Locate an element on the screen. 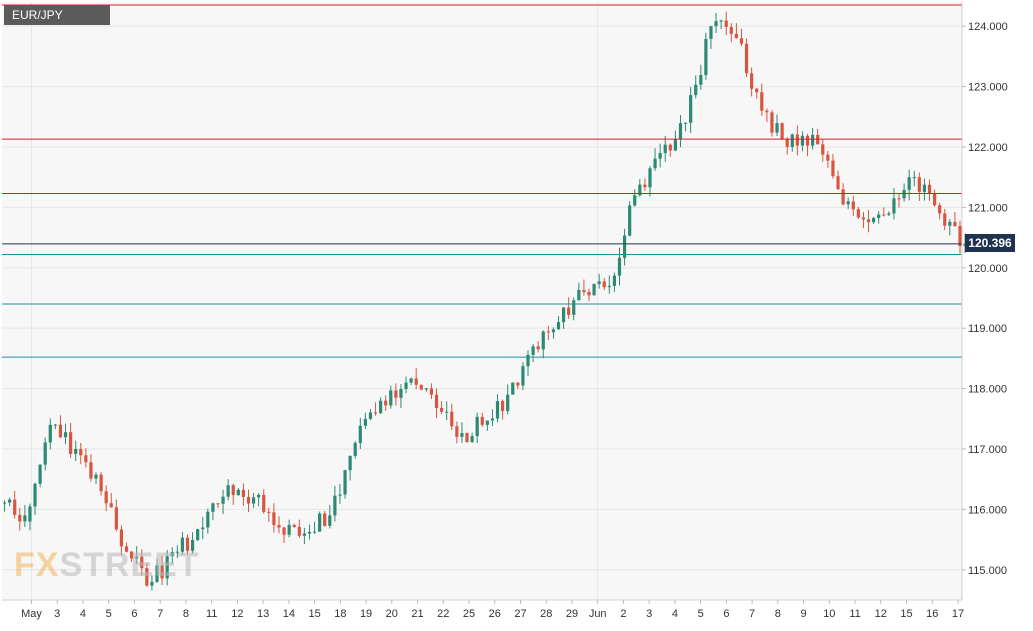  y-tick-label: 123.000 is located at coordinates (988, 88).